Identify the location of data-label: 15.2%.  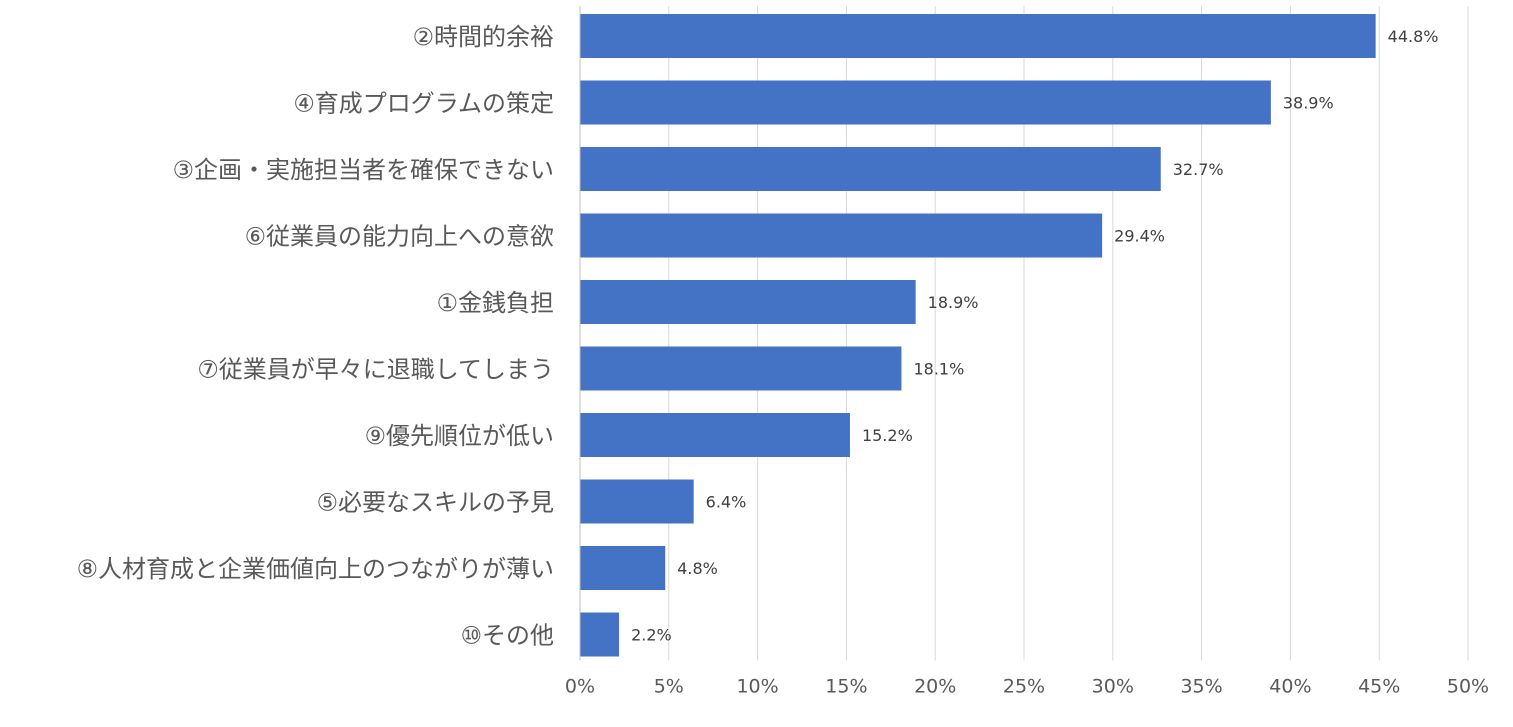
(887, 435).